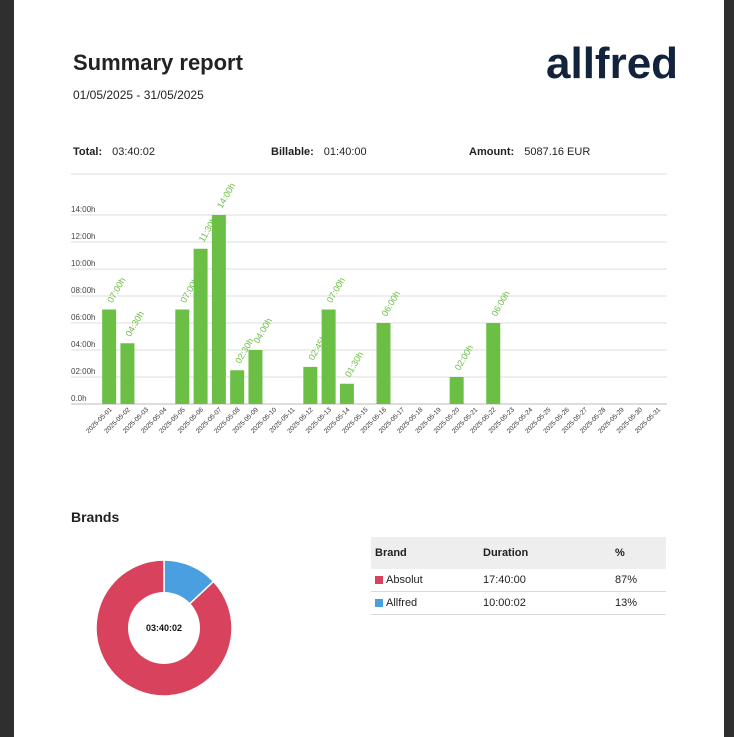  What do you see at coordinates (83, 371) in the screenshot?
I see `y-tick-label: 02:00h` at bounding box center [83, 371].